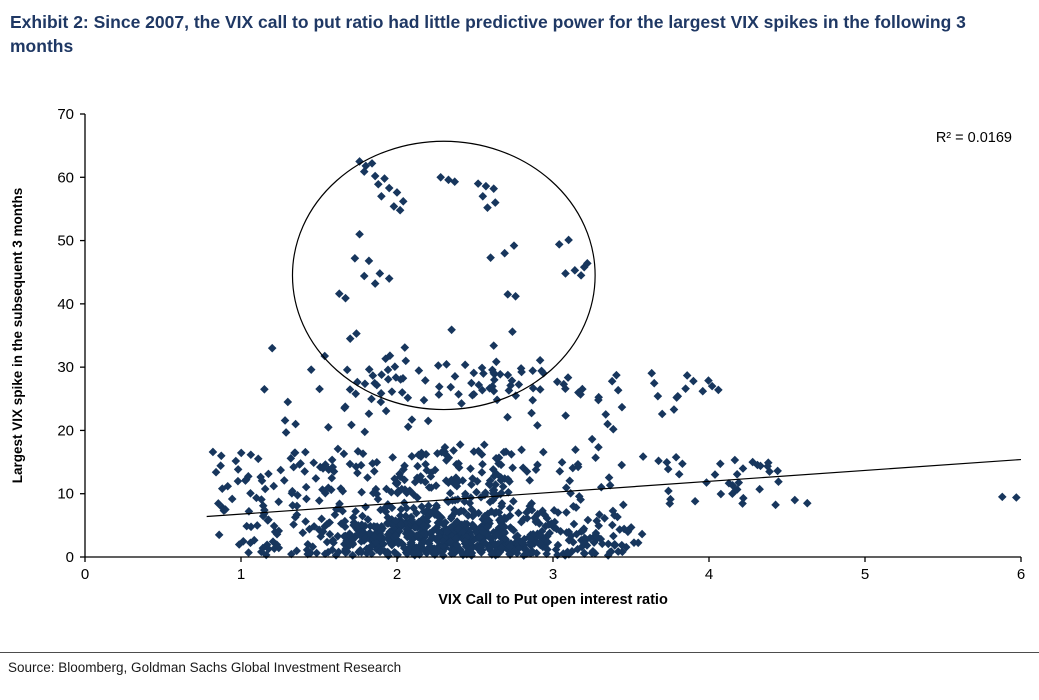  What do you see at coordinates (85, 574) in the screenshot?
I see `x-tick-label: 0` at bounding box center [85, 574].